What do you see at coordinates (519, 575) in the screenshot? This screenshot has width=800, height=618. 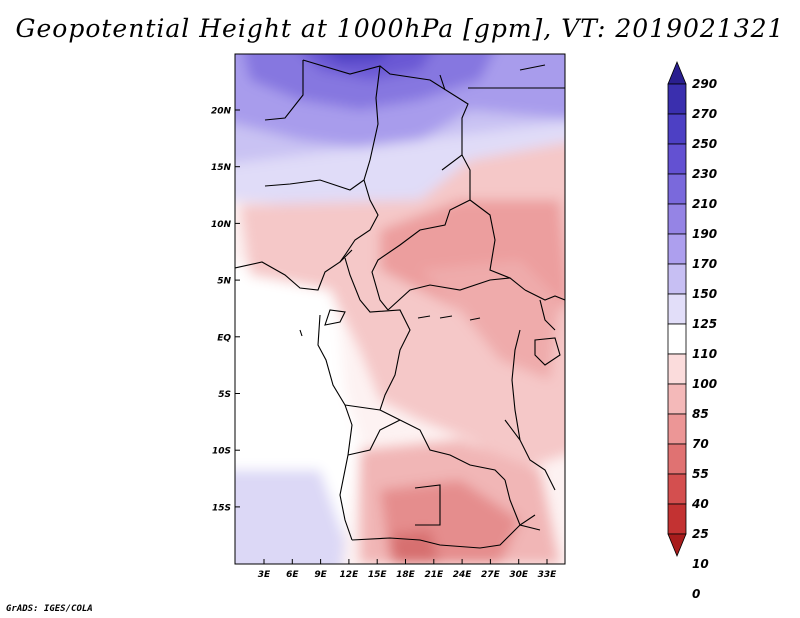 I see `lon-label: 30E` at bounding box center [519, 575].